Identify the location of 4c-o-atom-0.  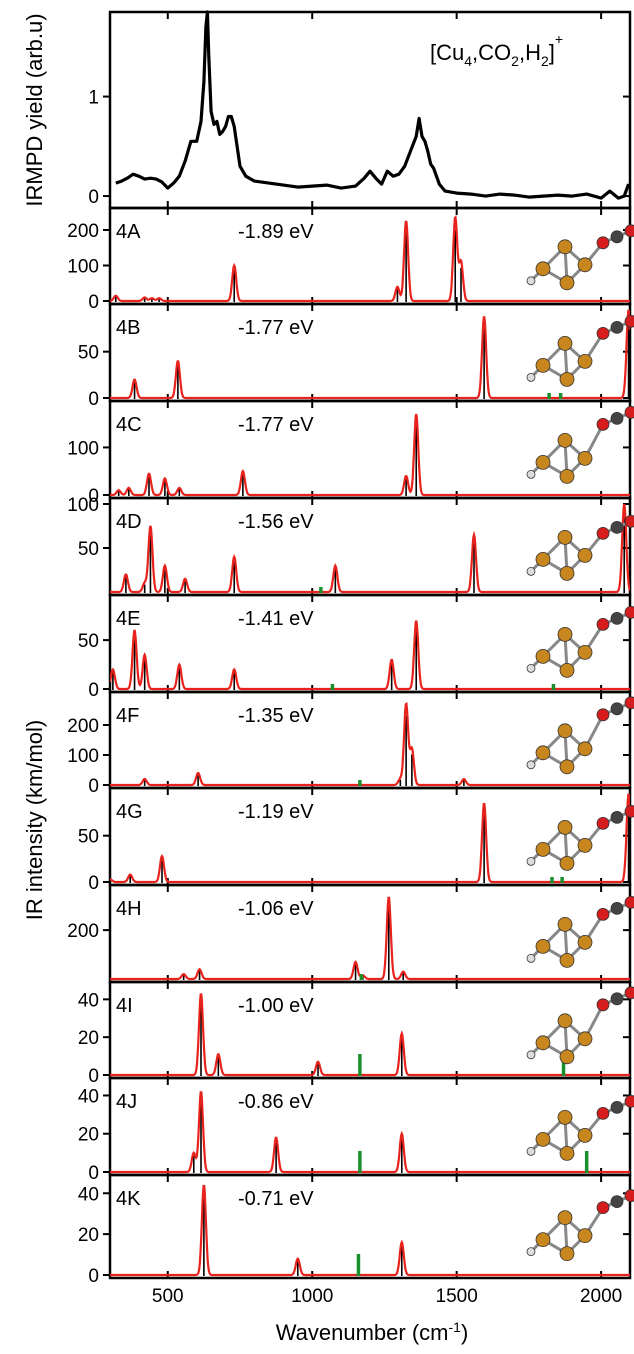
(603, 424).